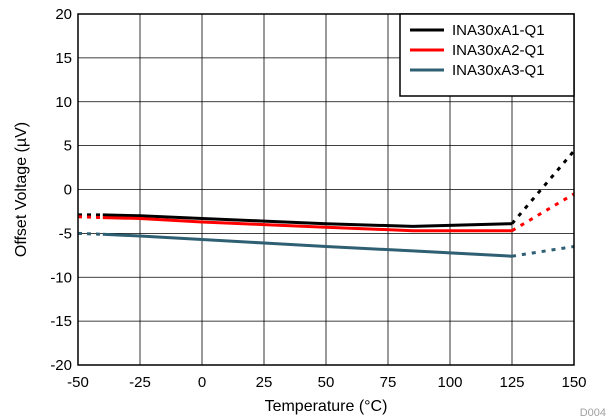  I want to click on y-axis-label: Offset Voltage (µV), so click(21, 189).